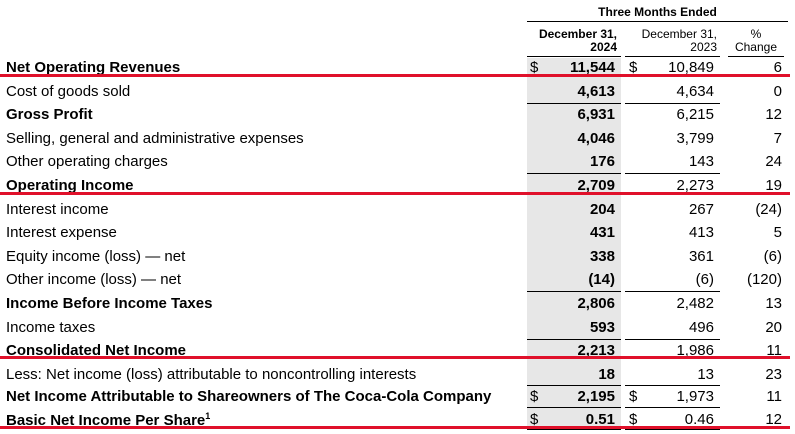 The width and height of the screenshot is (795, 434). What do you see at coordinates (602, 256) in the screenshot?
I see `value-2024: 338` at bounding box center [602, 256].